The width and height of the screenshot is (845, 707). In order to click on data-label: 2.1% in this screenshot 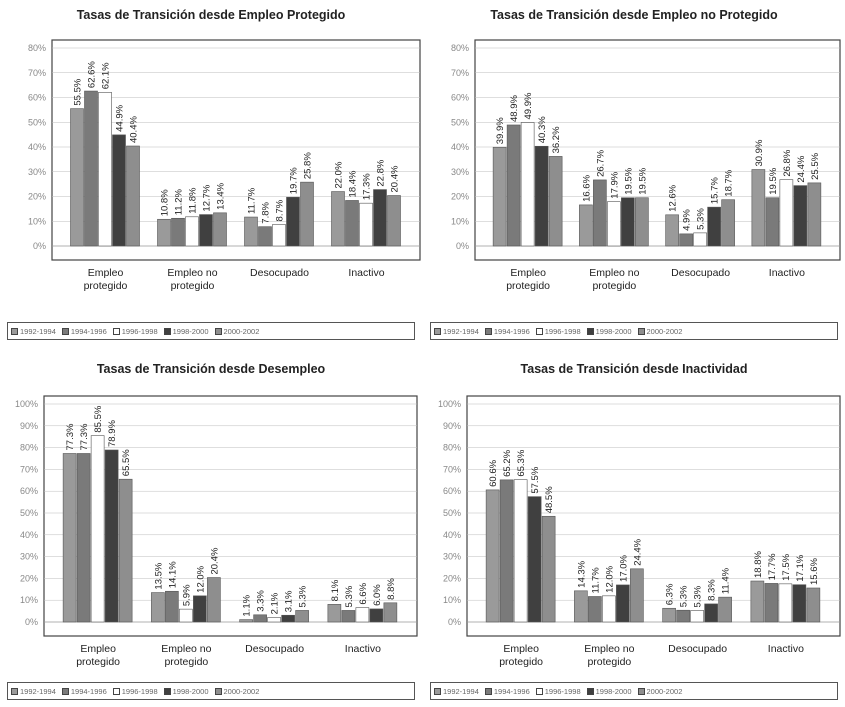, I will do `click(275, 603)`.